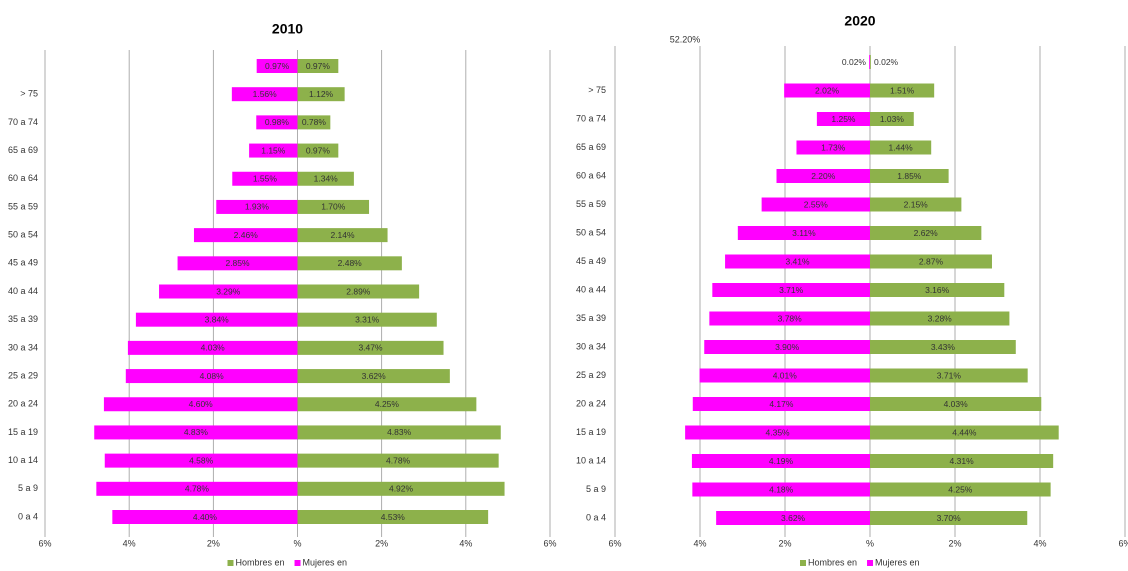  Describe the element at coordinates (23, 432) in the screenshot. I see `y-tick-label: 15 a 19` at that location.